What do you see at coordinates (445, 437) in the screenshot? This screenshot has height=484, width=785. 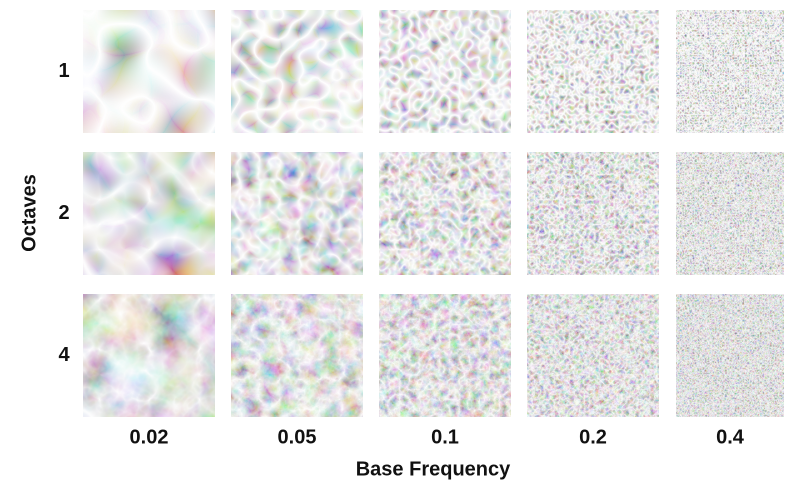 I see `column-label: 0.1` at bounding box center [445, 437].